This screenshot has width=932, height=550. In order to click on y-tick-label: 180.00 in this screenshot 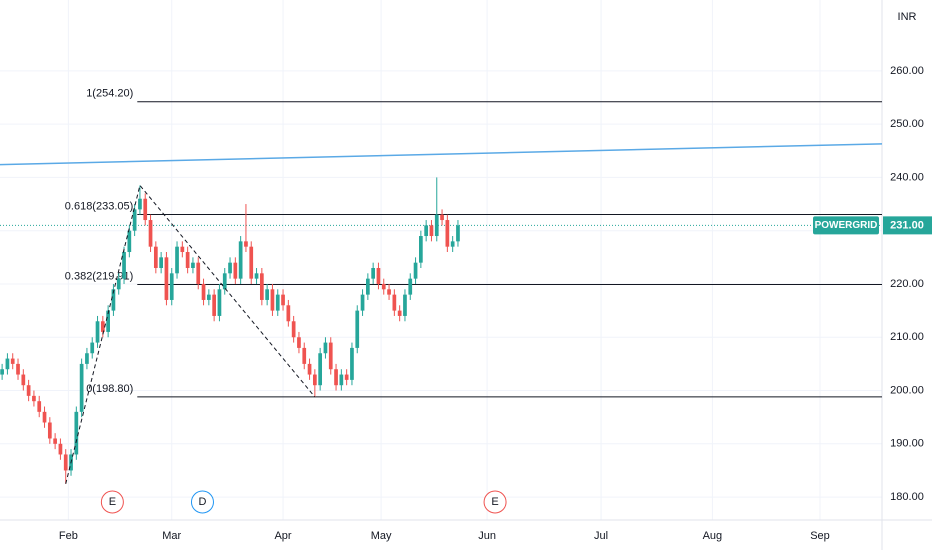, I will do `click(907, 497)`.